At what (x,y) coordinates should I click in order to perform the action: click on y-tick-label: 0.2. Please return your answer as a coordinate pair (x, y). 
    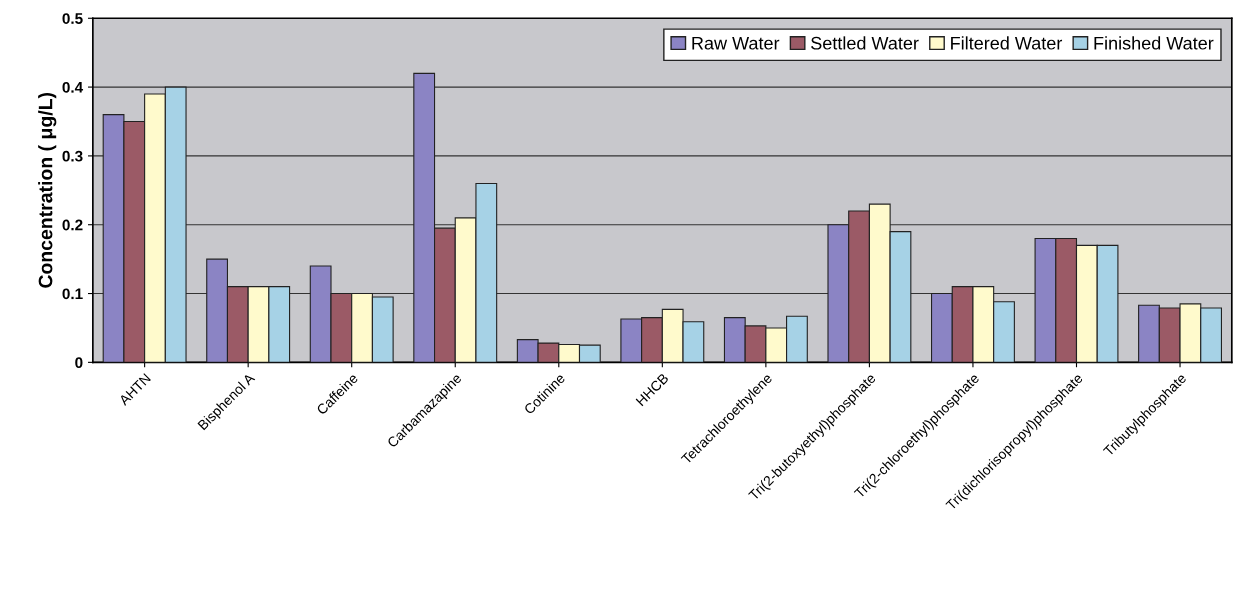
    Looking at the image, I should click on (72, 225).